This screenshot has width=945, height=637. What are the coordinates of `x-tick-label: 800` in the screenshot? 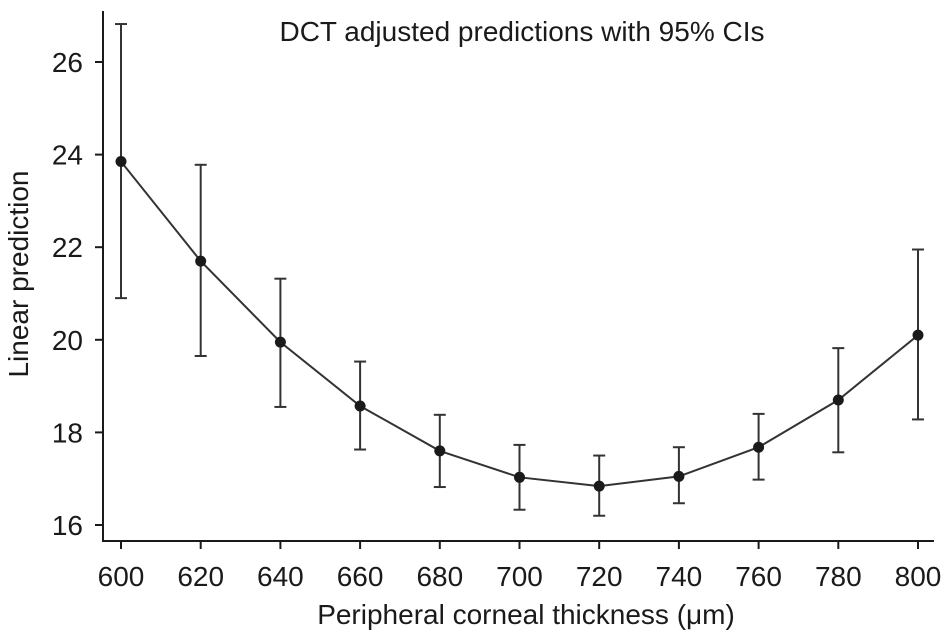 It's located at (918, 576).